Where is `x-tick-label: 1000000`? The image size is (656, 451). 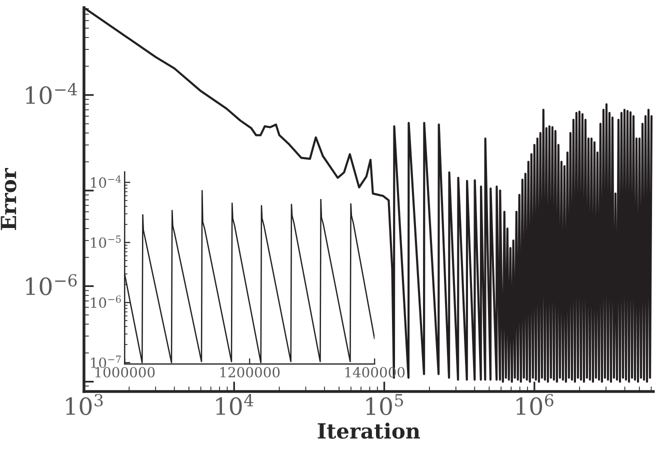 x-tick-label: 1000000 is located at coordinates (125, 372).